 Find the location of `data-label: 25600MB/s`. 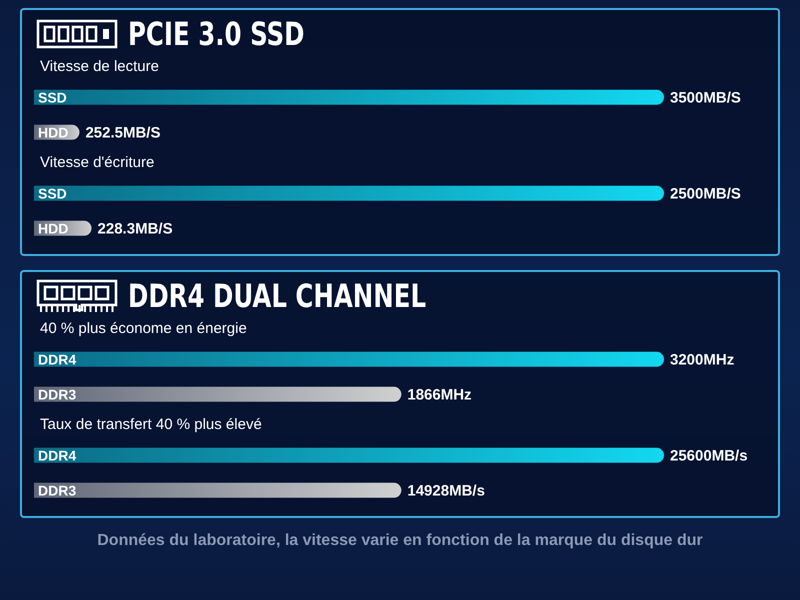

data-label: 25600MB/s is located at coordinates (709, 456).